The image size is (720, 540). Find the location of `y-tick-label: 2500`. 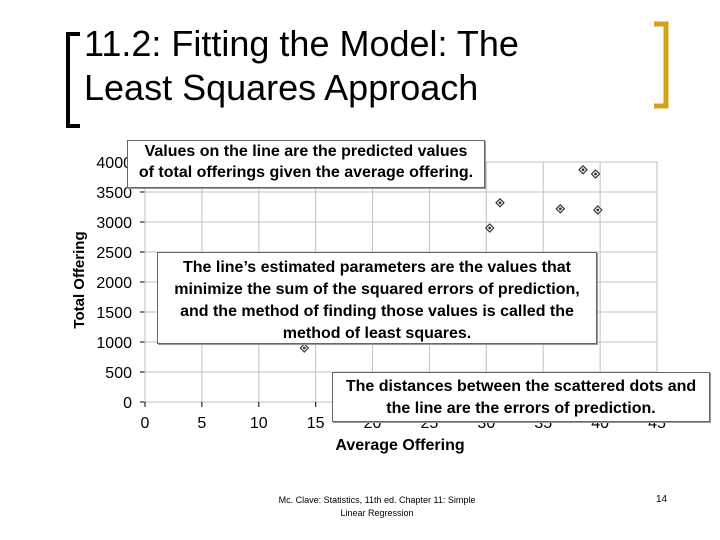

y-tick-label: 2500 is located at coordinates (114, 253).